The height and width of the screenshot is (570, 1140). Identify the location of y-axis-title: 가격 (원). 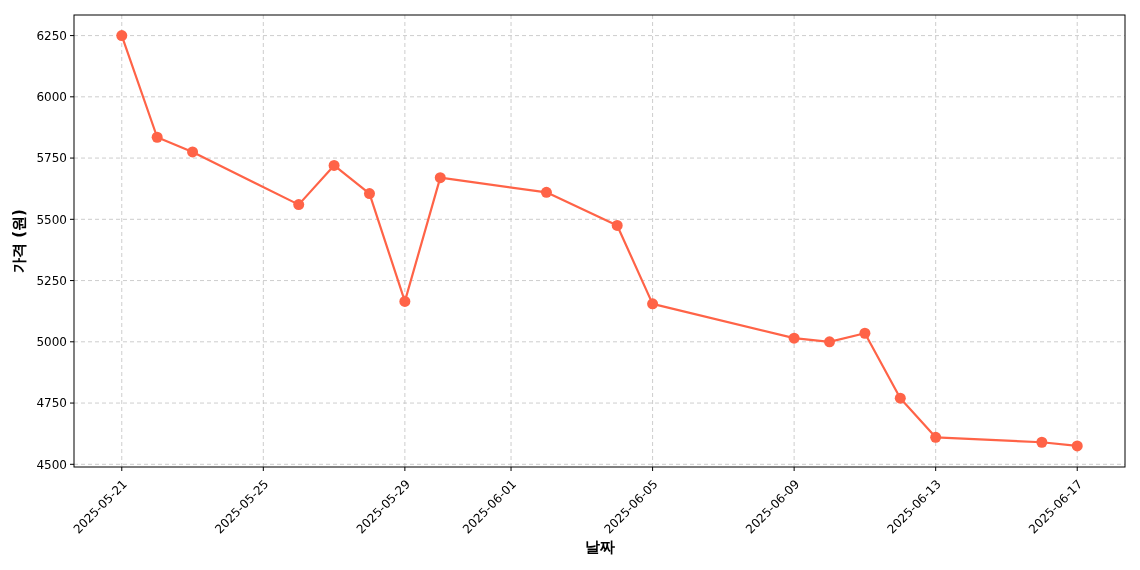
(19, 241).